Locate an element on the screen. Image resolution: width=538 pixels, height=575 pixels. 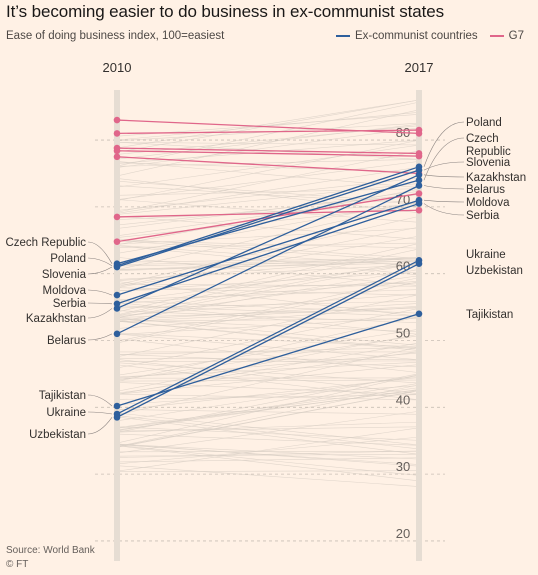
year-label: 2010 is located at coordinates (117, 67).